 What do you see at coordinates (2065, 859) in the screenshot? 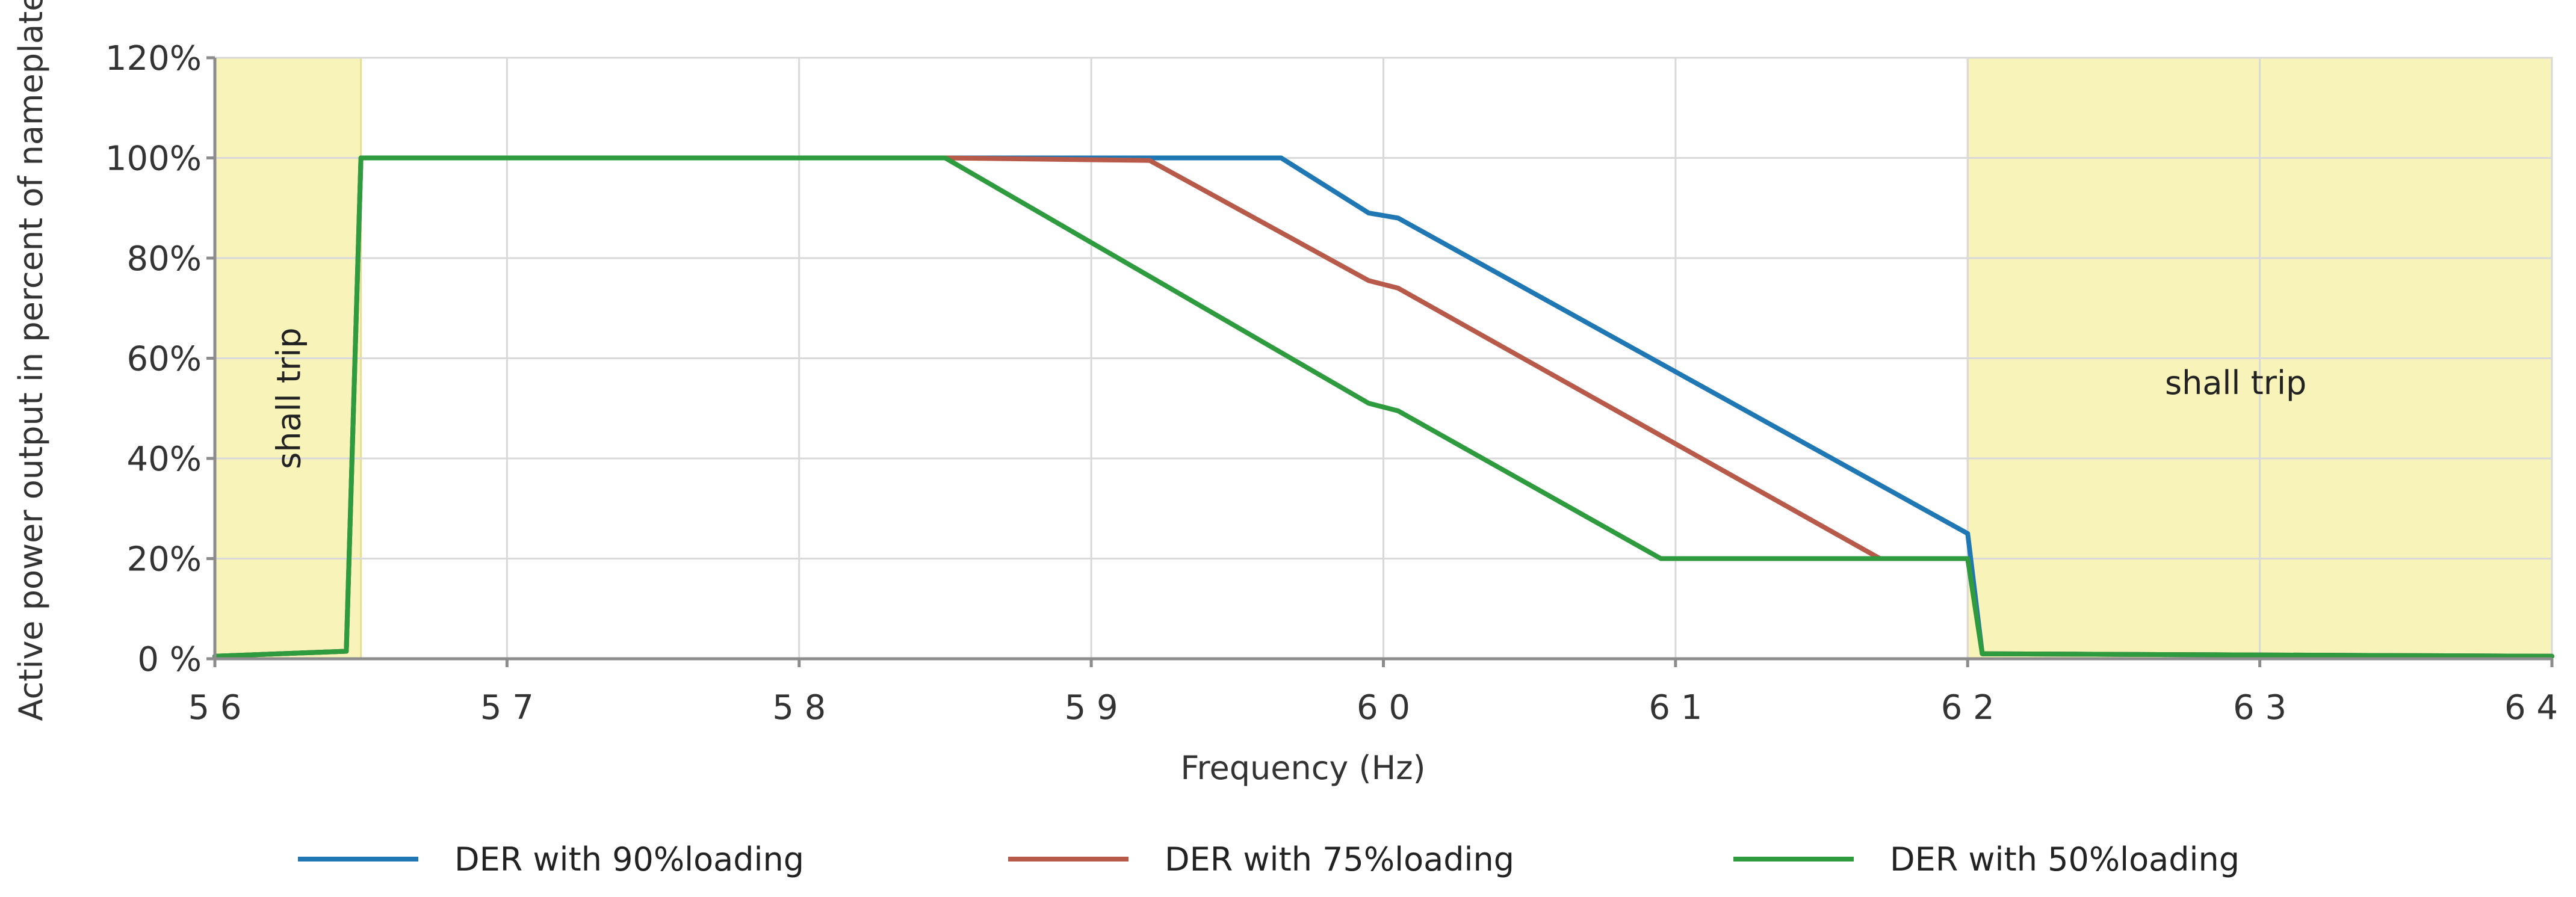
I see `legend-label-3: DER with 50%loading` at bounding box center [2065, 859].